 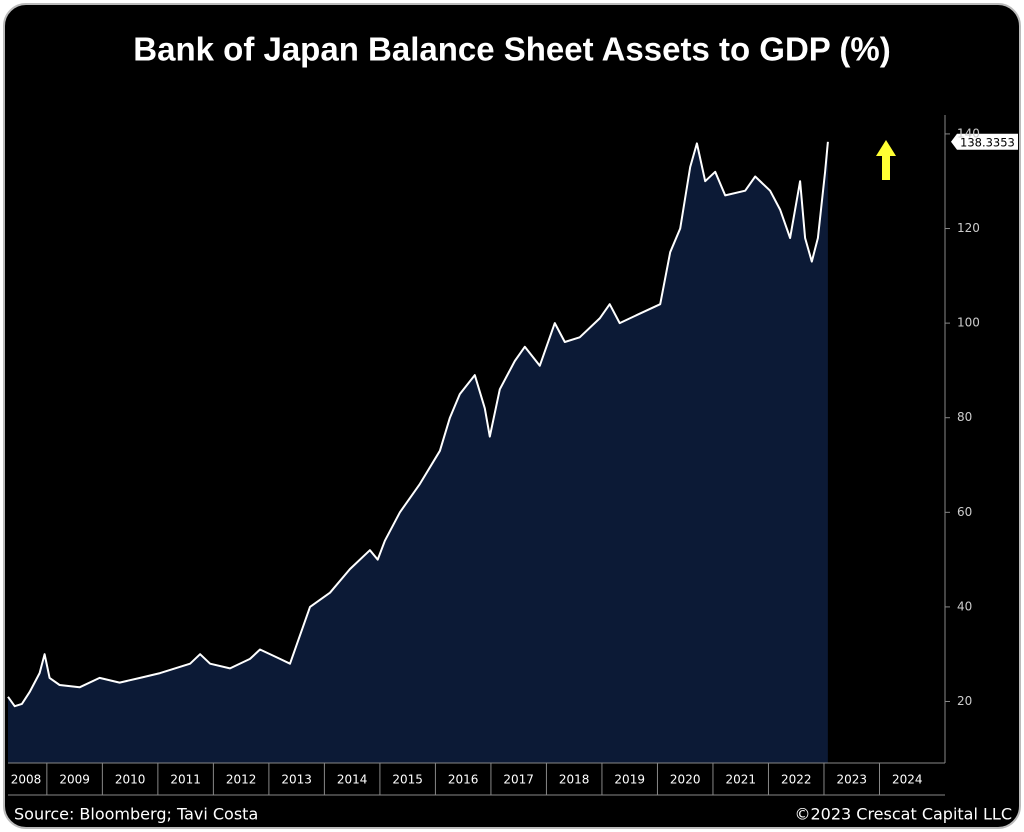 What do you see at coordinates (241, 780) in the screenshot?
I see `x-tick-label: 2012` at bounding box center [241, 780].